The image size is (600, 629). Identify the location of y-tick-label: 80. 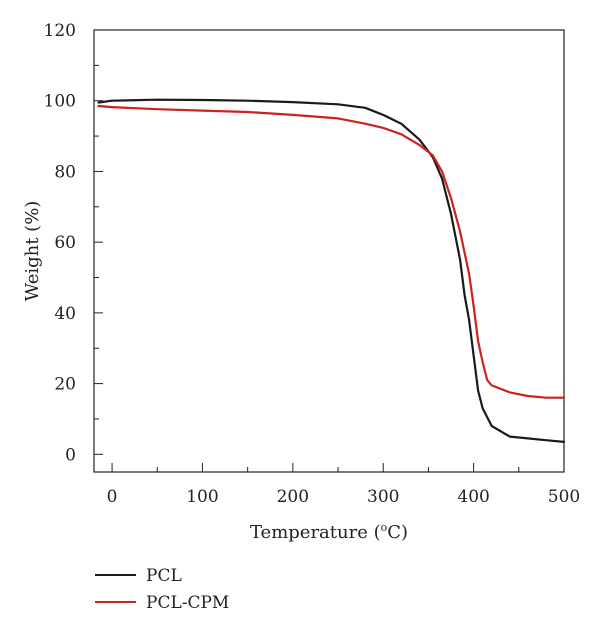
(65, 172).